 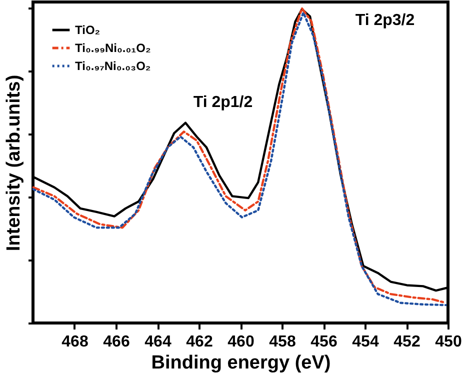 I want to click on x-tick-label: 464, so click(x=158, y=342).